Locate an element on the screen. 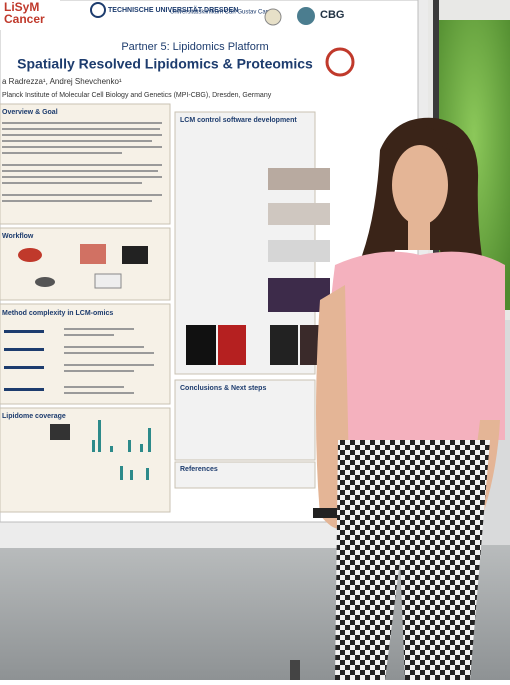 The image size is (510, 685). logo-text: CBG is located at coordinates (332, 15).